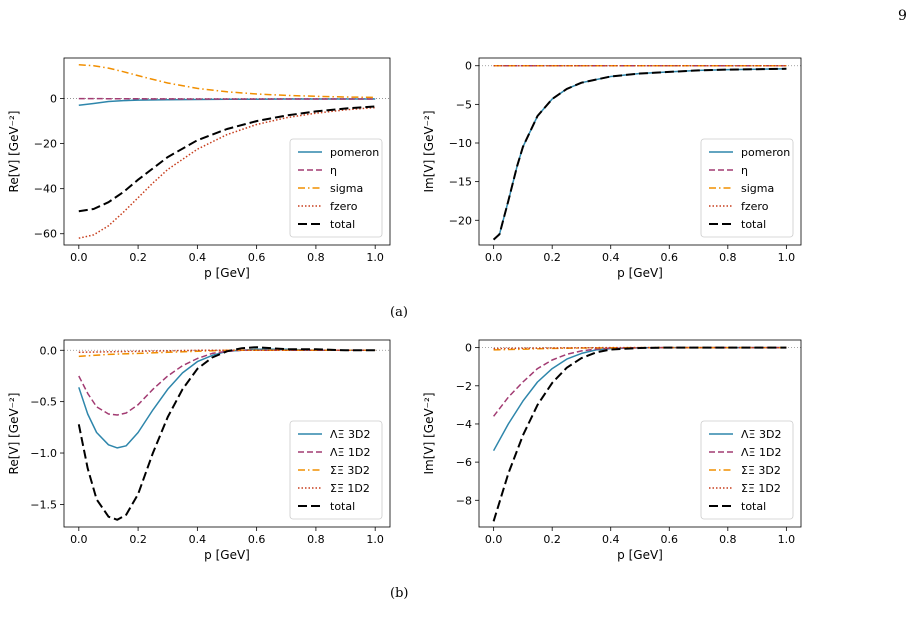  What do you see at coordinates (43, 453) in the screenshot?
I see `y-tick-label: −1.0` at bounding box center [43, 453].